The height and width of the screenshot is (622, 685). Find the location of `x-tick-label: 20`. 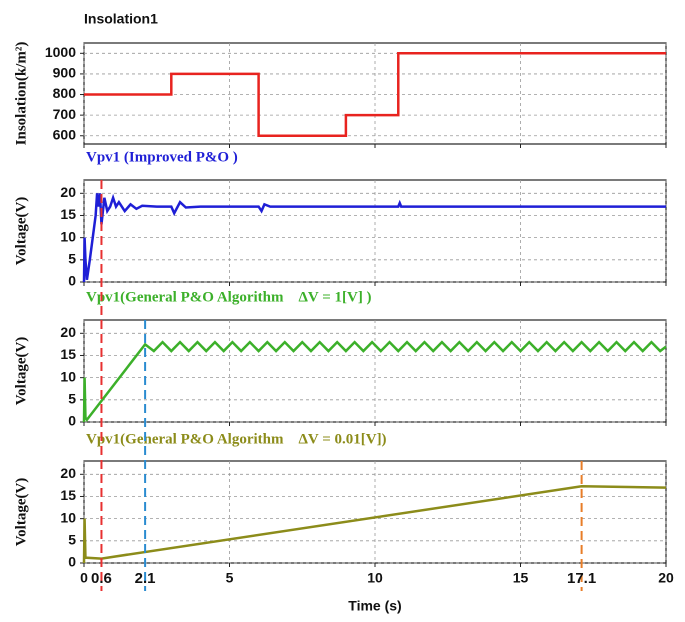

x-tick-label: 20 is located at coordinates (666, 578).